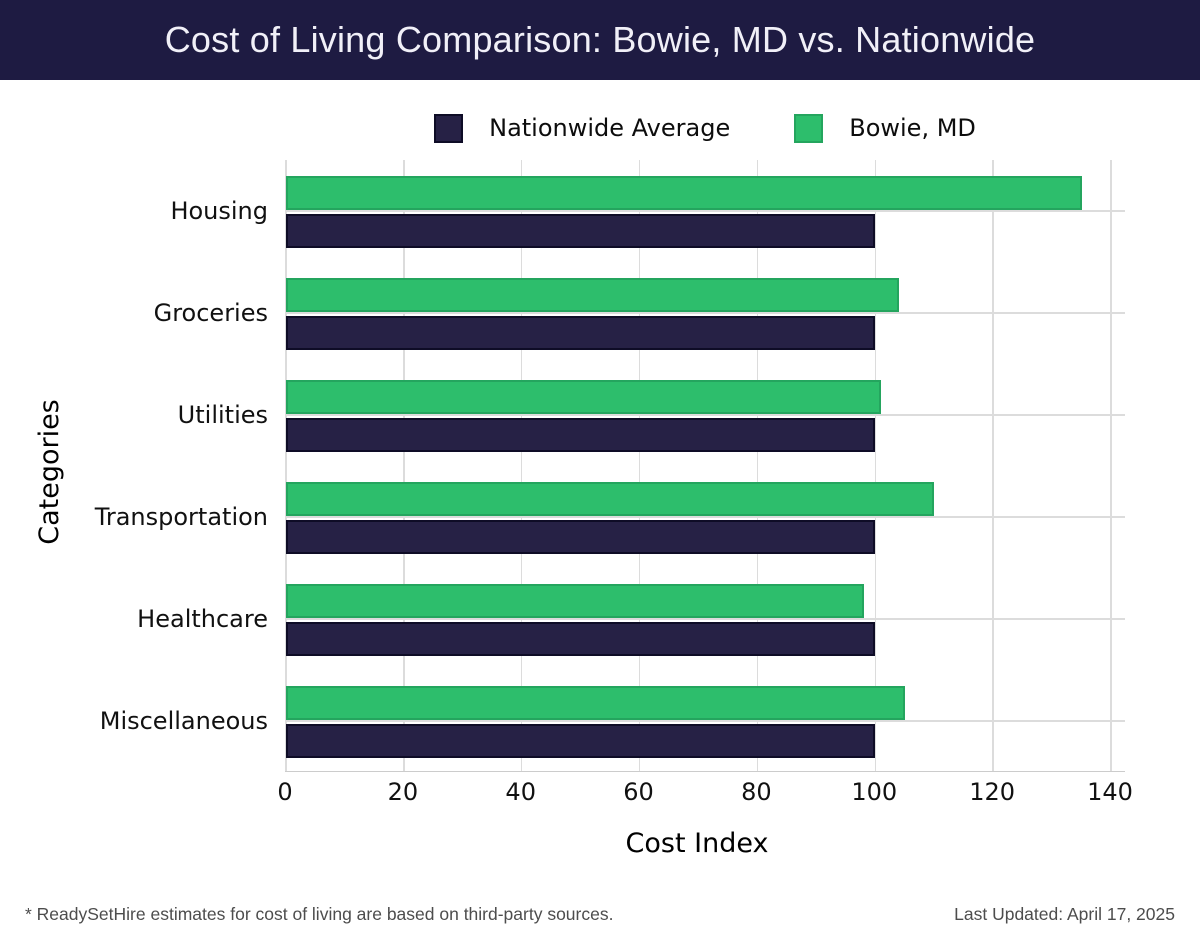 Image resolution: width=1200 pixels, height=940 pixels. I want to click on gridline-y-housing, so click(705, 211).